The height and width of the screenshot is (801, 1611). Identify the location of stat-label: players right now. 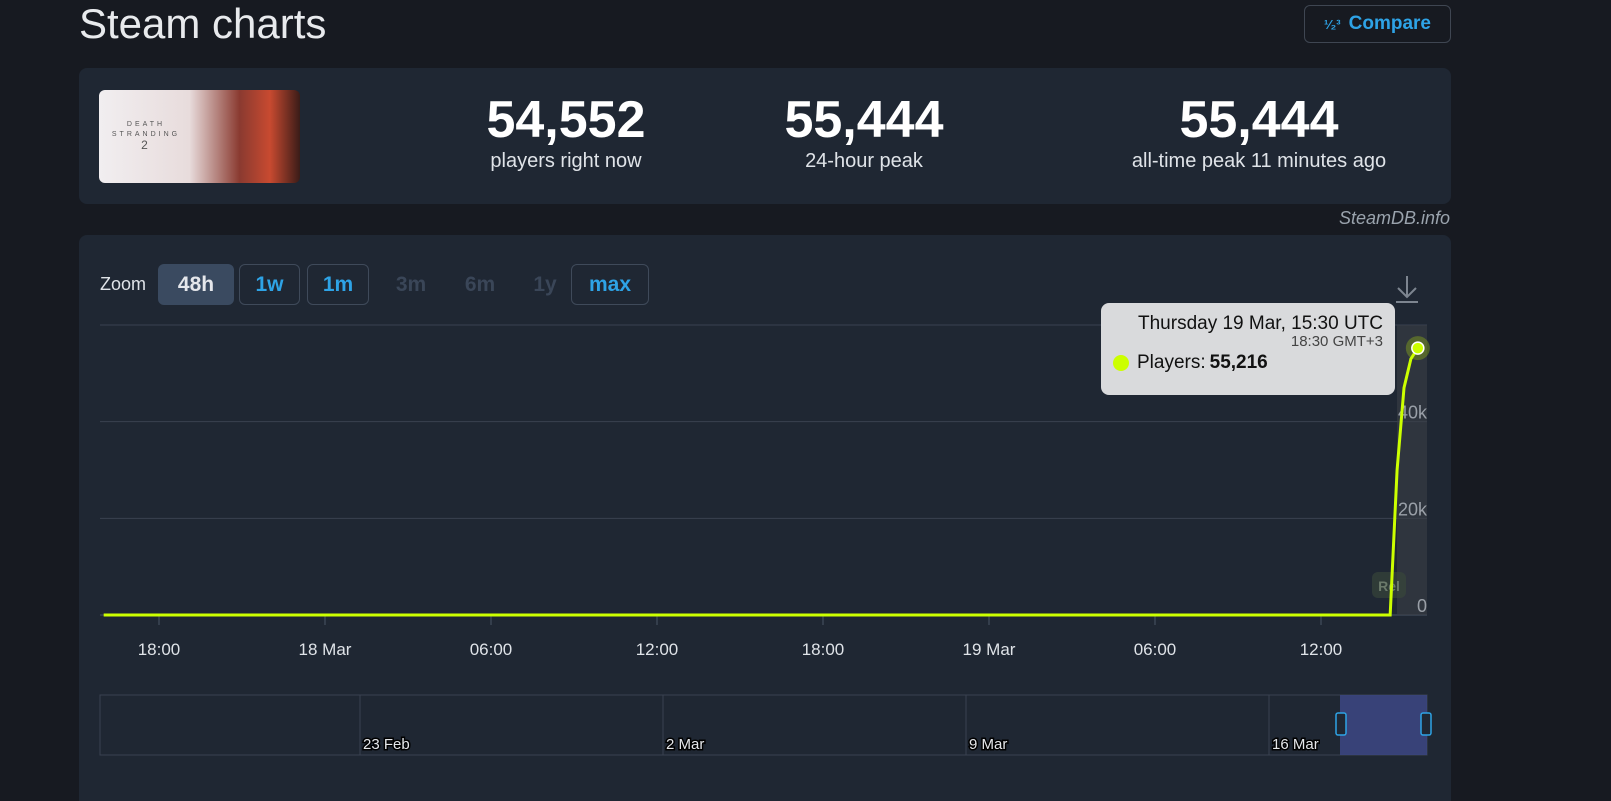
(566, 161).